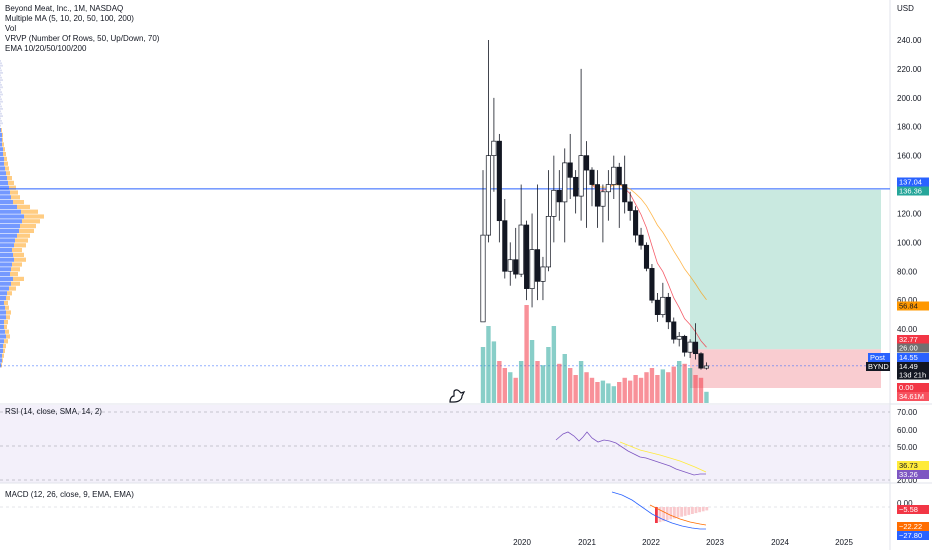 Image resolution: width=932 pixels, height=550 pixels. What do you see at coordinates (46, 48) in the screenshot?
I see `legend-ema: EMA 10/20/50/100/200` at bounding box center [46, 48].